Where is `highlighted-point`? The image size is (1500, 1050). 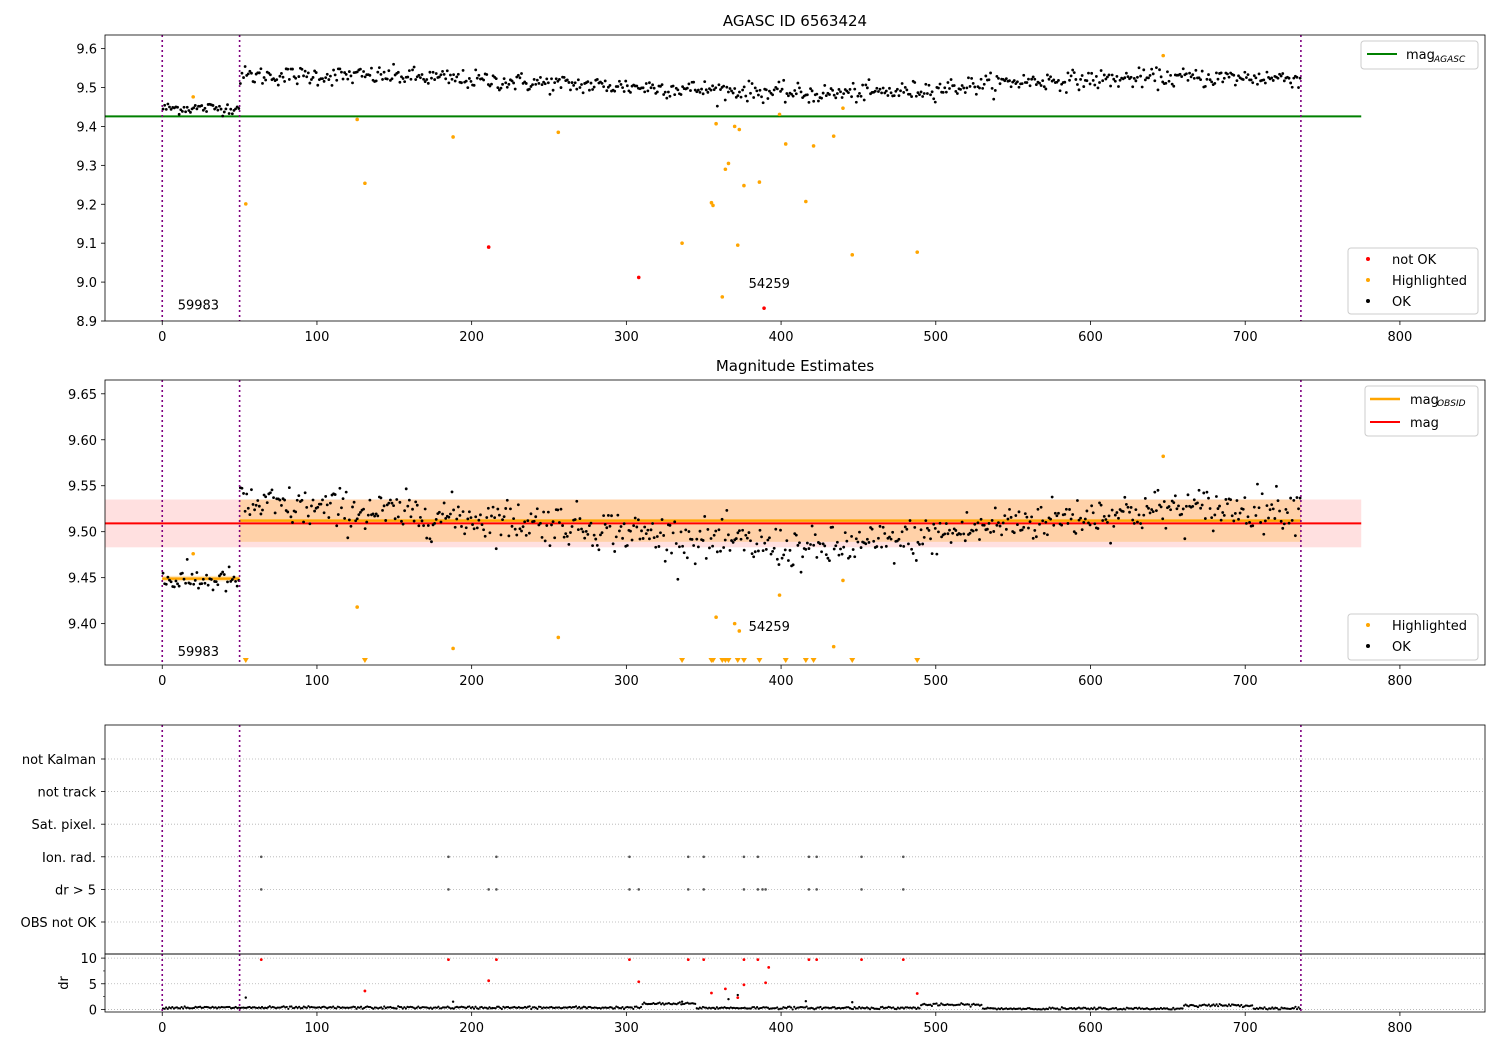
highlighted-point is located at coordinates (739, 129).